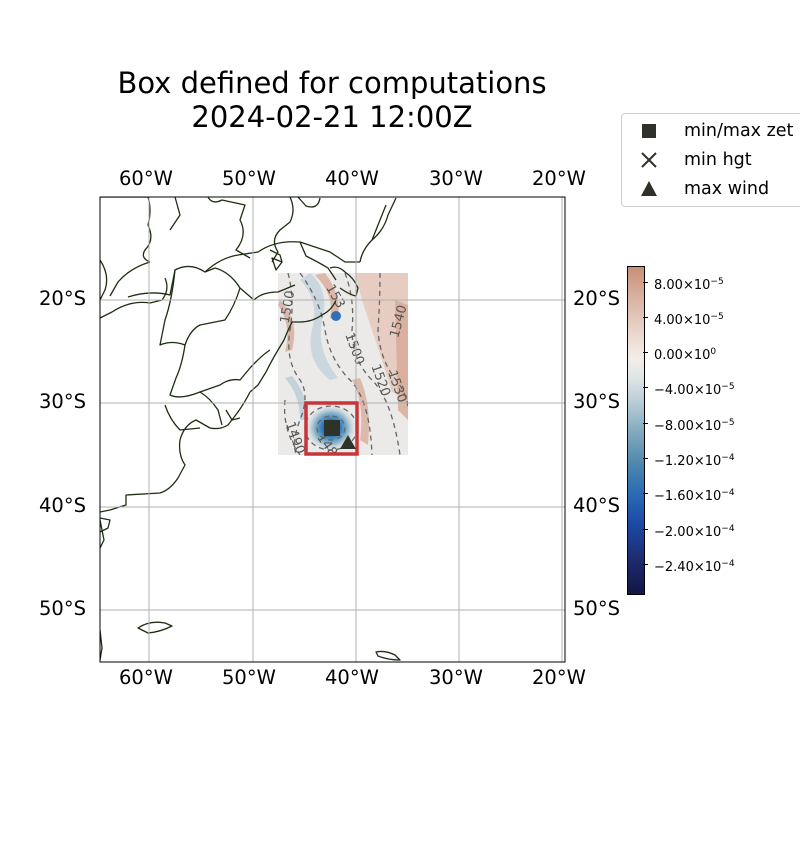  I want to click on lon-tick-top-60w: 60°W, so click(146, 178).